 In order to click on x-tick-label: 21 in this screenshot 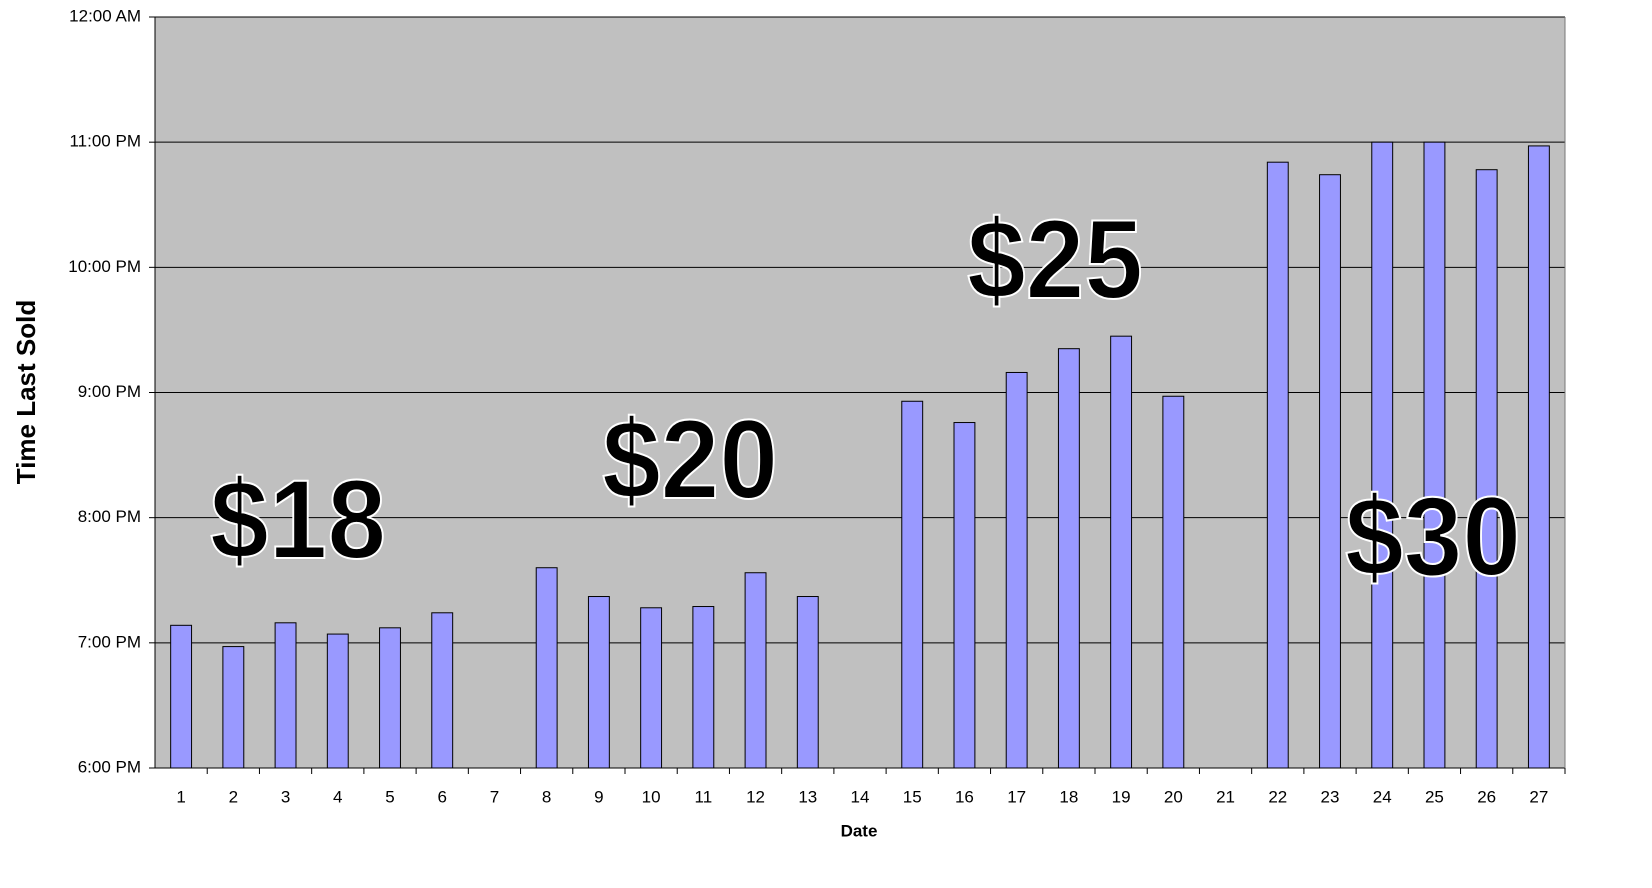, I will do `click(1225, 796)`.